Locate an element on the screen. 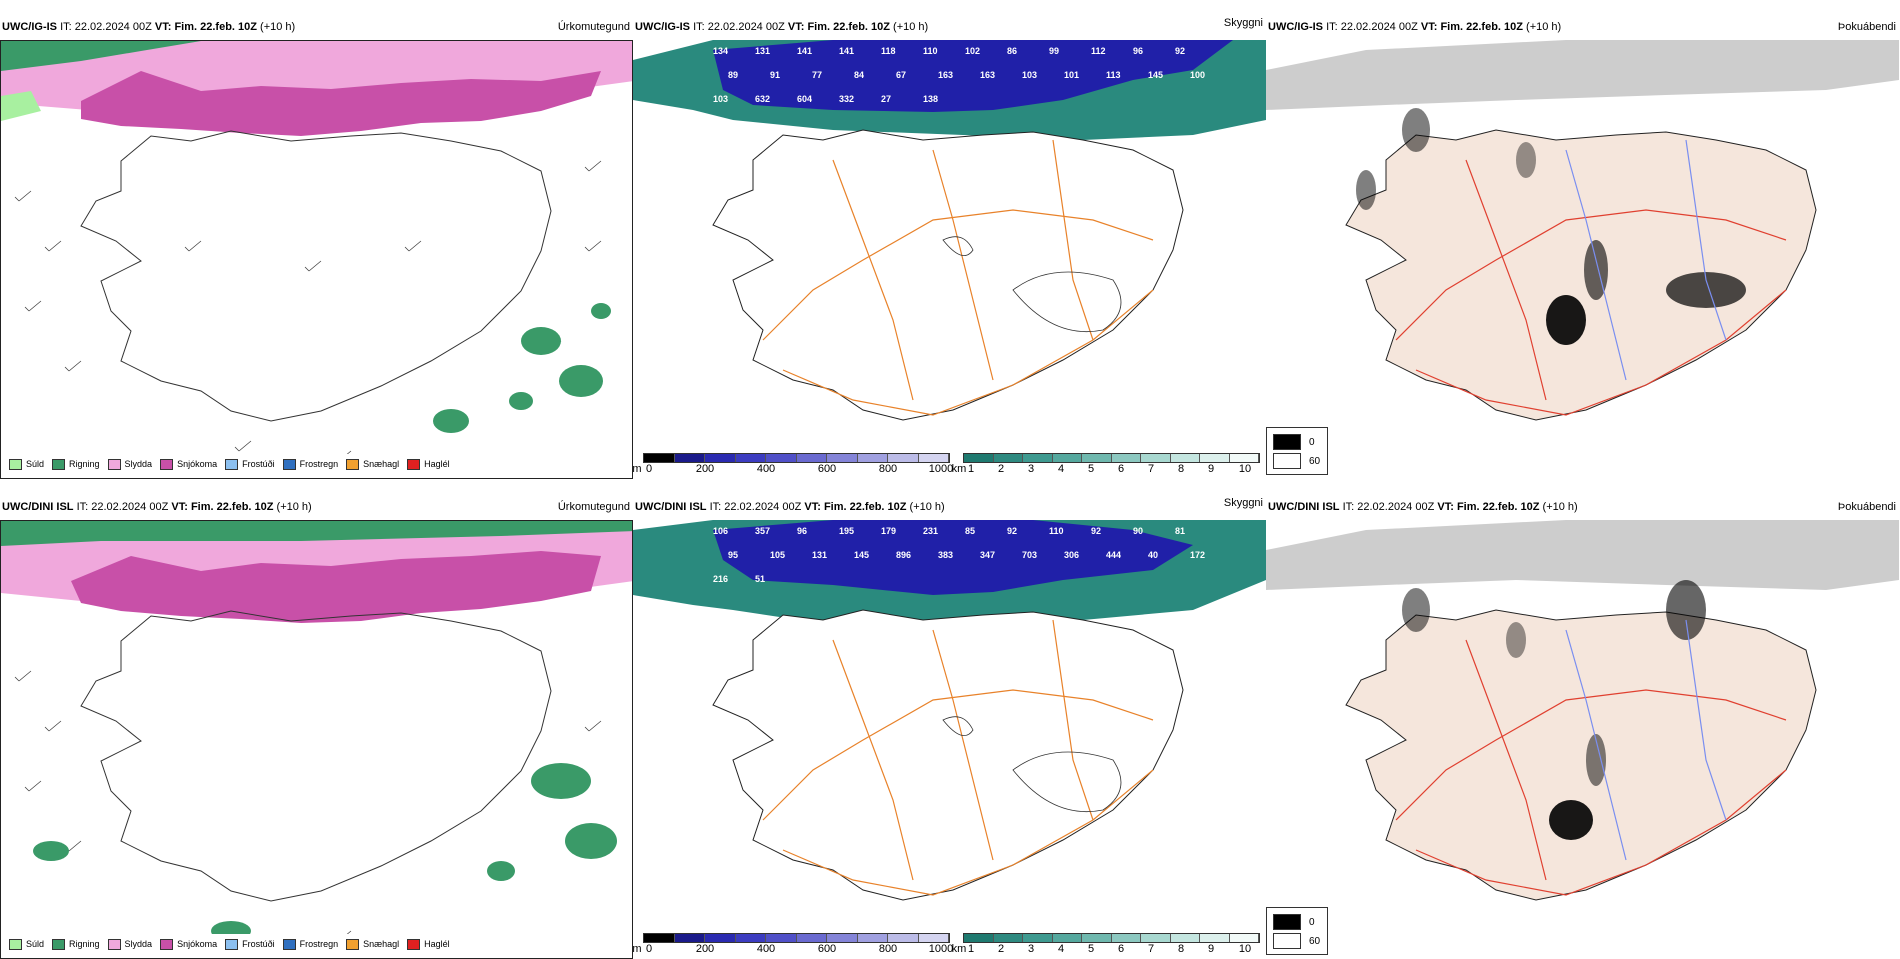 The width and height of the screenshot is (1900, 959). source-label: UWC/DINI ISL is located at coordinates (671, 507).